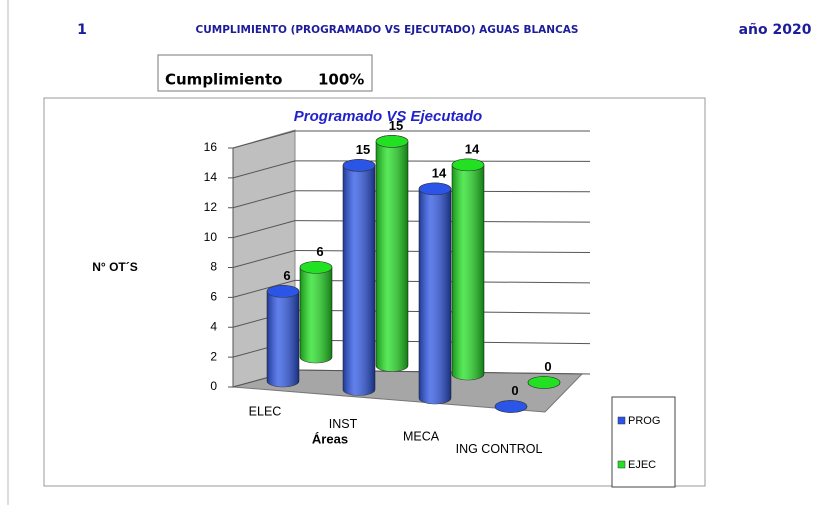 The image size is (823, 509). I want to click on y-tick-label: 6, so click(213, 297).